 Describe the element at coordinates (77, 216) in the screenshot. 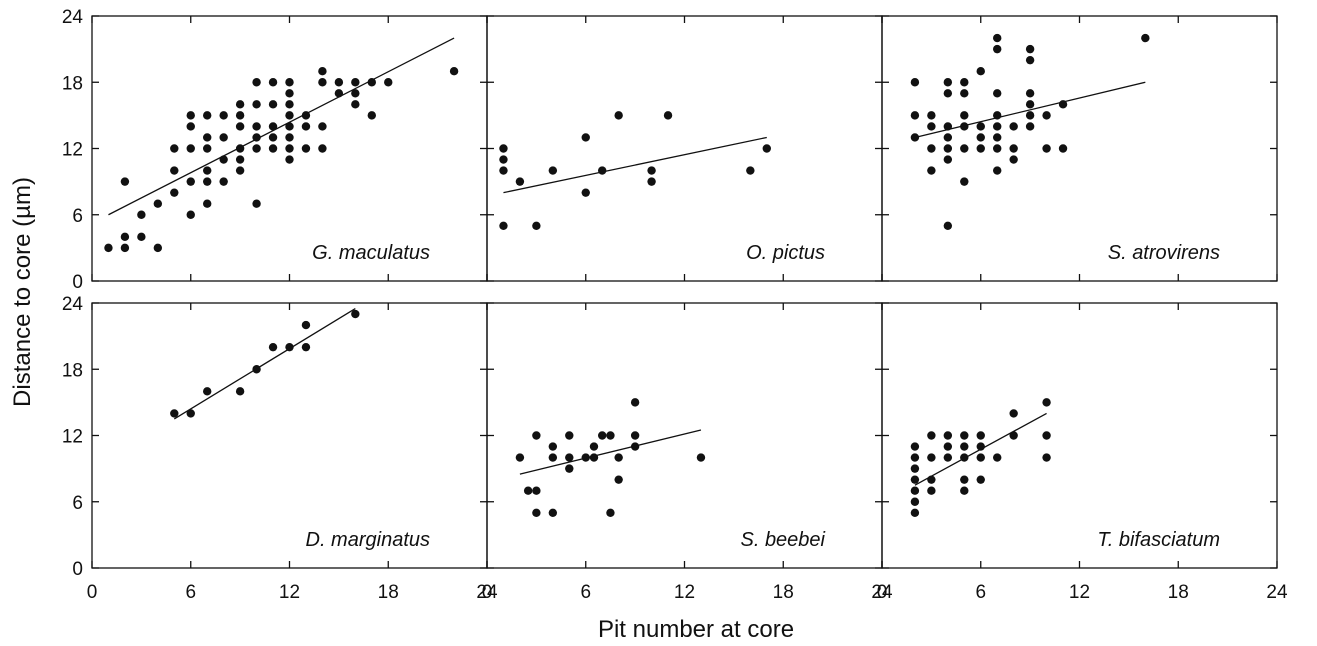

I see `y-tick-label: 6` at that location.